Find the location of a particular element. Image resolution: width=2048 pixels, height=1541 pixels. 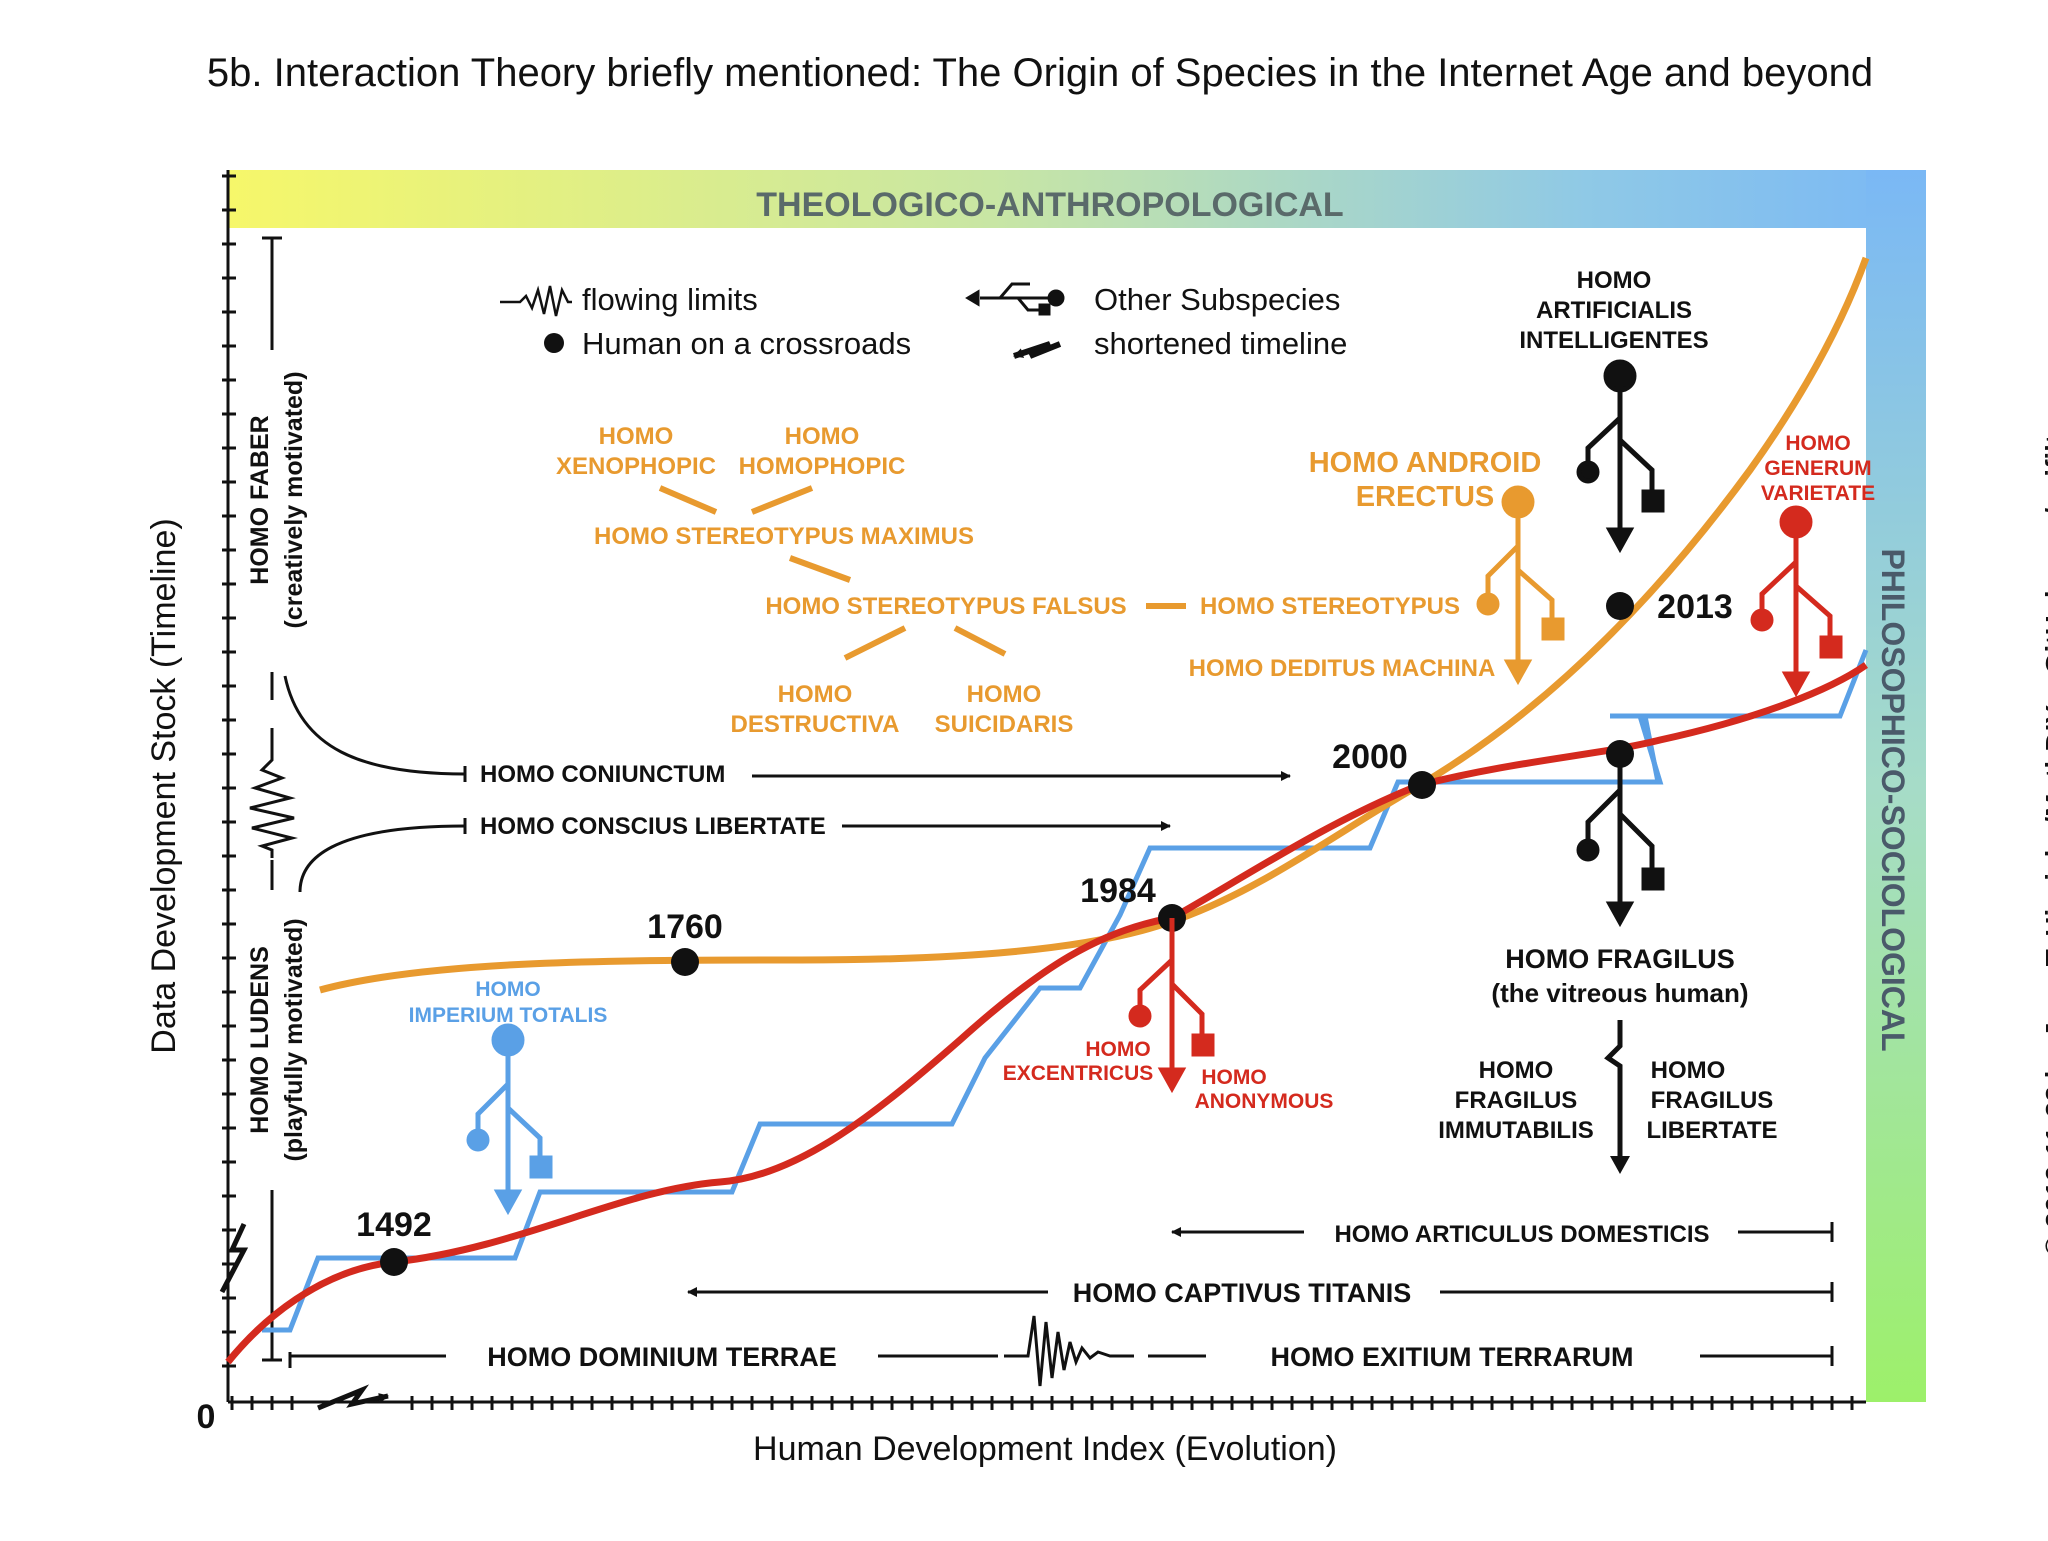

usb-icon is located at coordinates (1015, 299).